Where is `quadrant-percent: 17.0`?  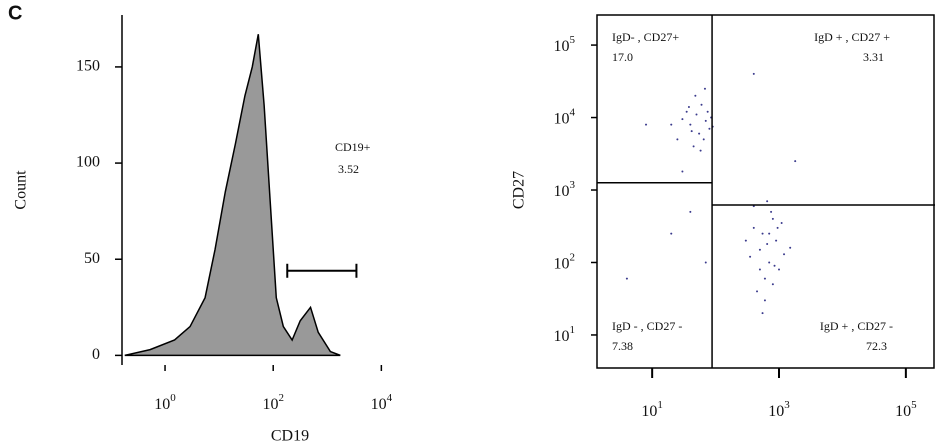
quadrant-percent: 17.0 is located at coordinates (622, 57).